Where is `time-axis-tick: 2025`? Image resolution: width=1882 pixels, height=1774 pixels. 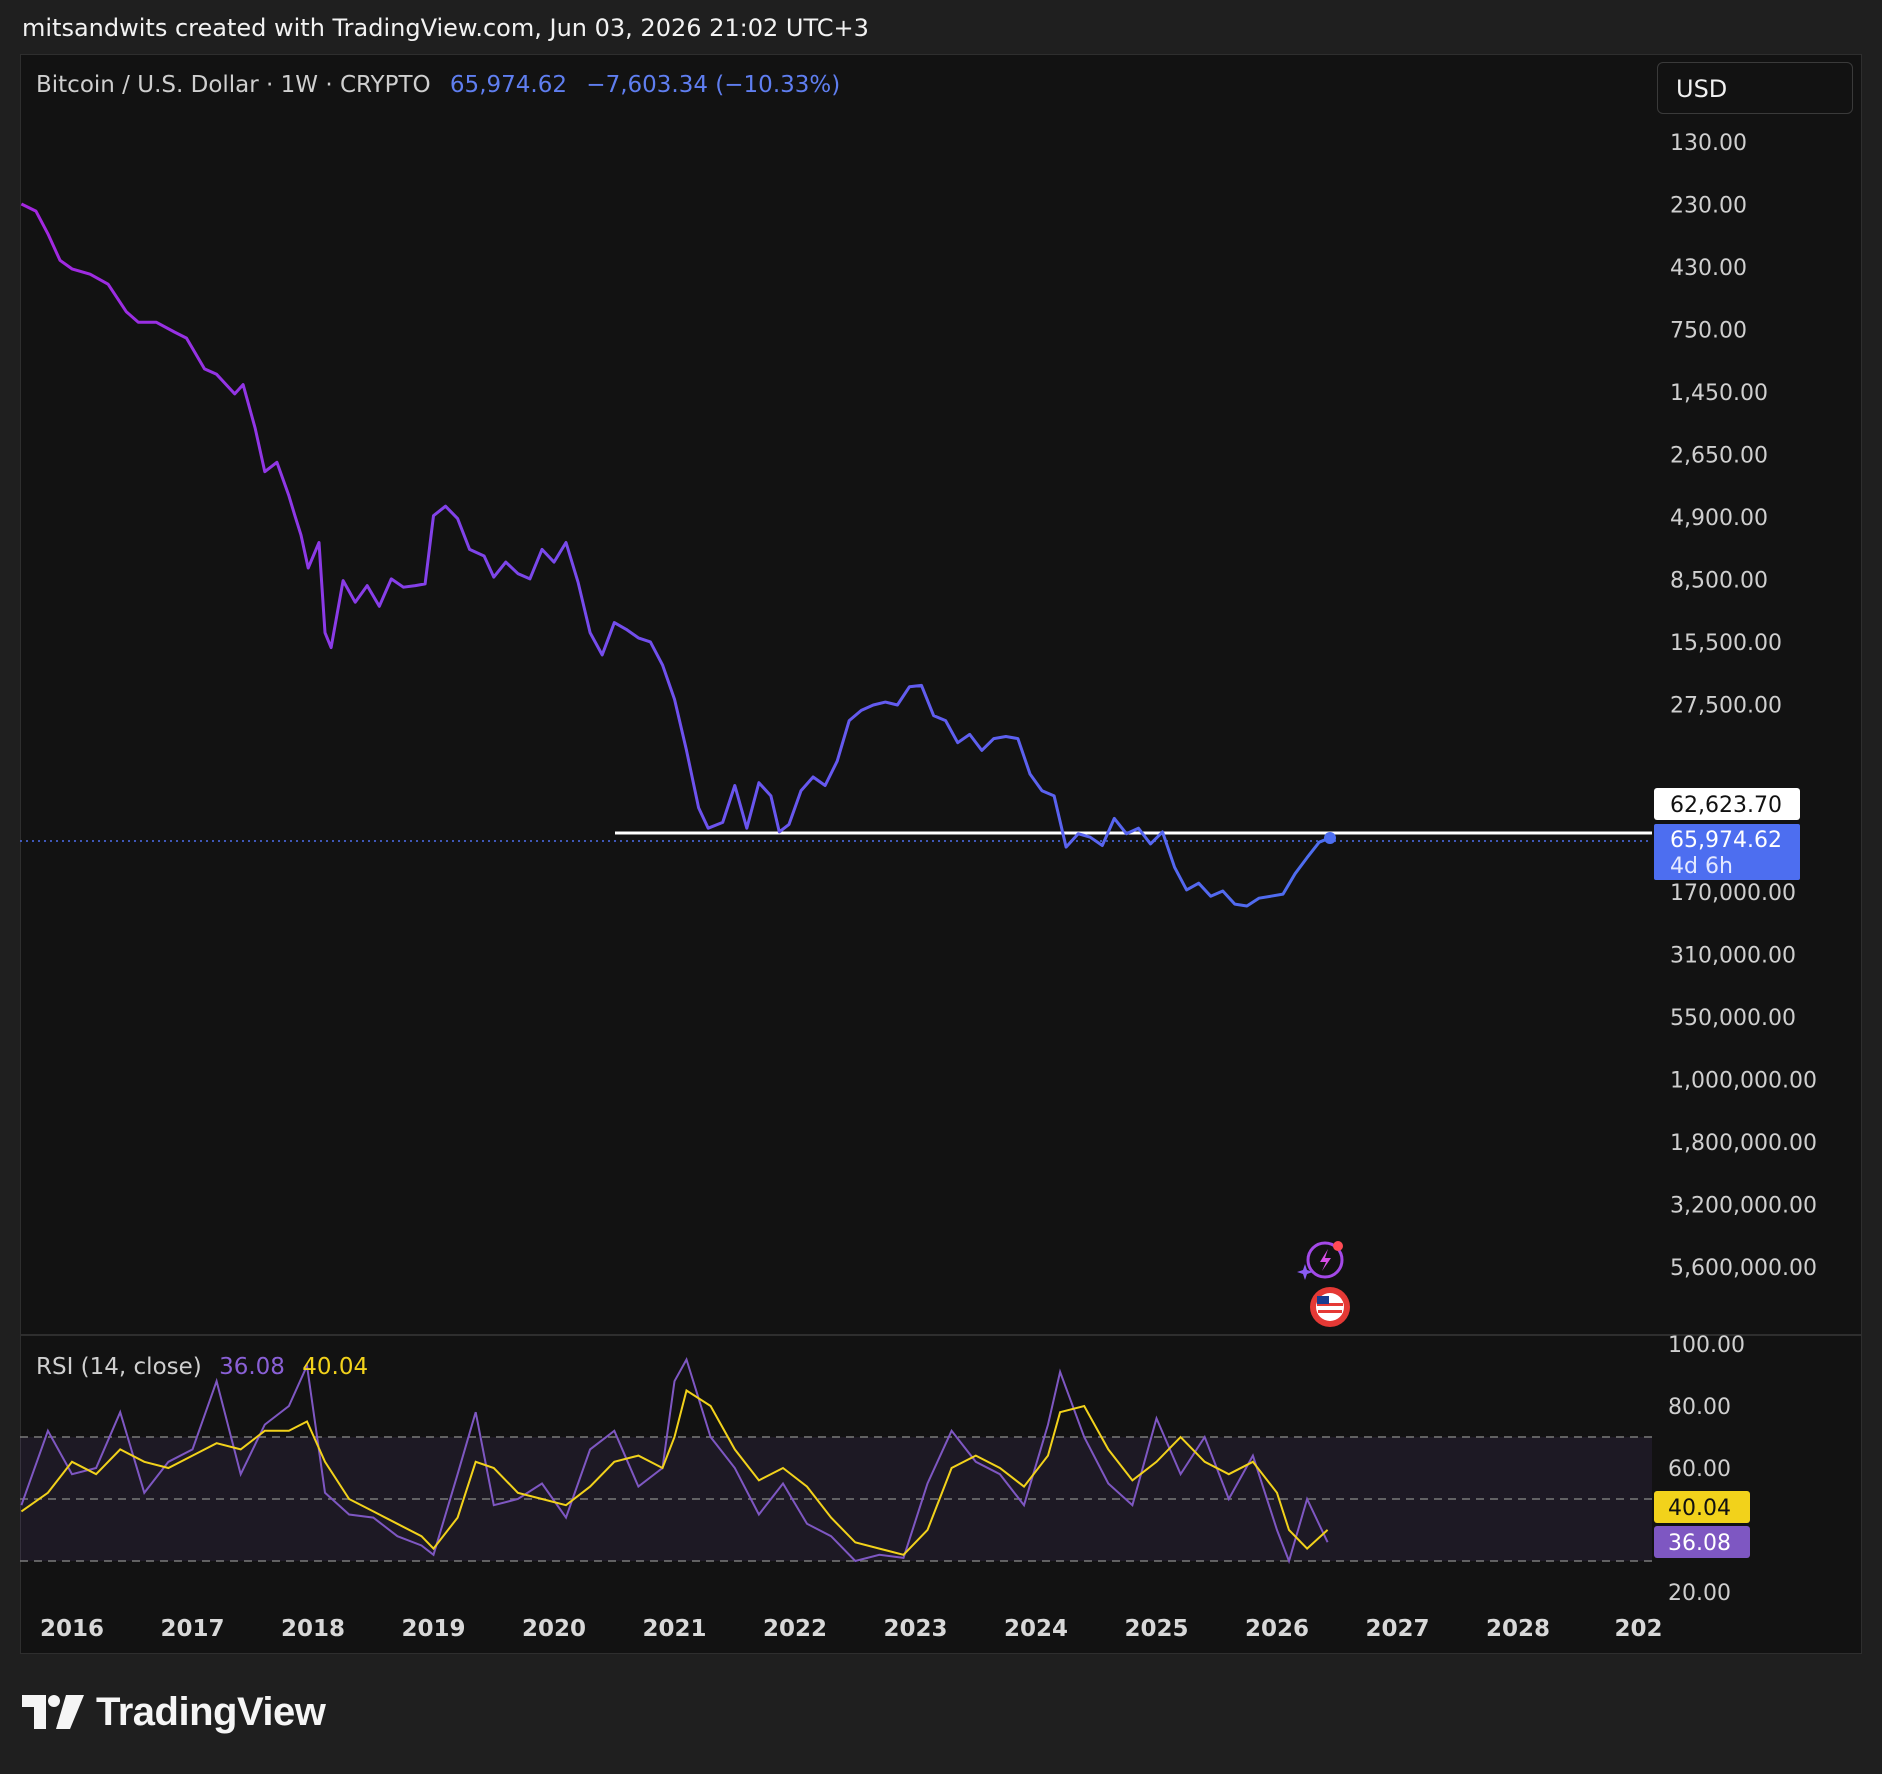
time-axis-tick: 2025 is located at coordinates (1156, 1629).